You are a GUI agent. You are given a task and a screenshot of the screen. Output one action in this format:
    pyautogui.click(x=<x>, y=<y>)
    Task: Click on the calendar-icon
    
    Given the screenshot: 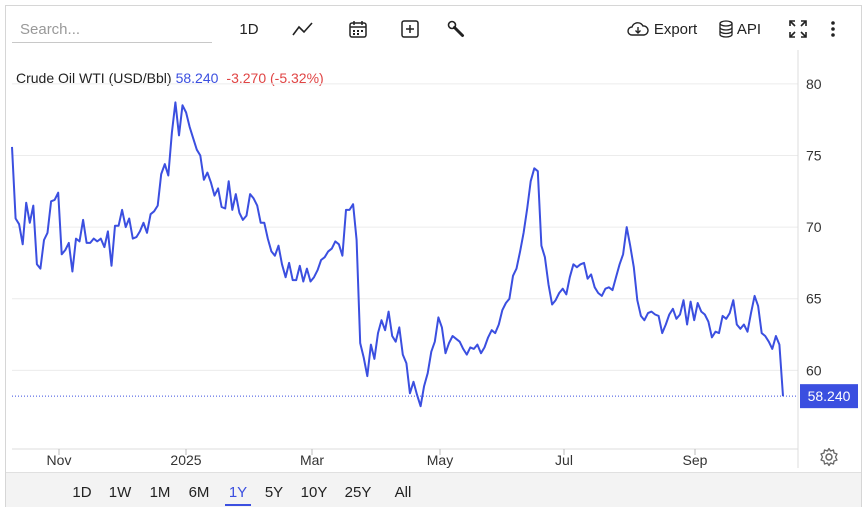 What is the action you would take?
    pyautogui.click(x=358, y=29)
    